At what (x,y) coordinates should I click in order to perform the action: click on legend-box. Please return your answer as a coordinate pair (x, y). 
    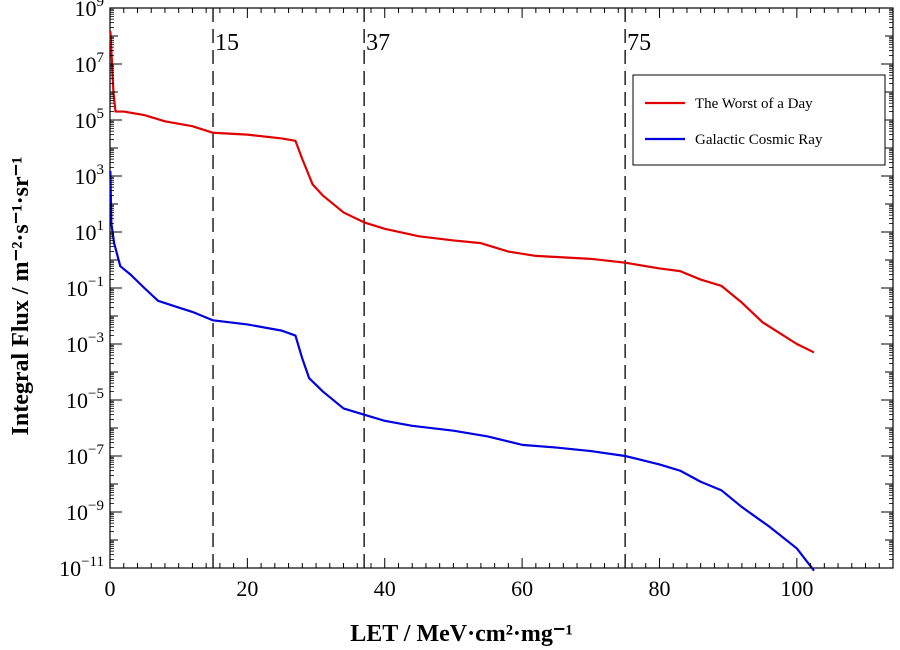
    Looking at the image, I should click on (759, 120).